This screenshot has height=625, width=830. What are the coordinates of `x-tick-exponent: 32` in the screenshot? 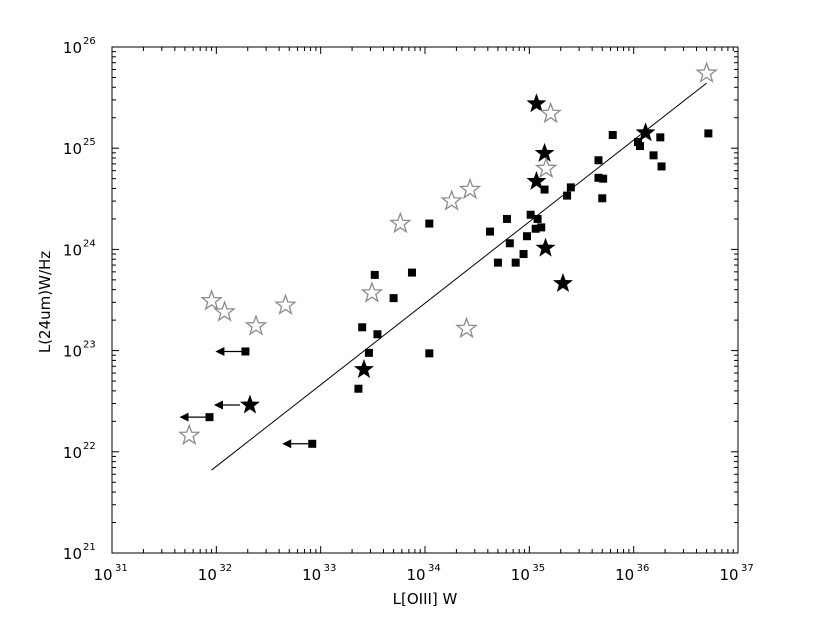 It's located at (225, 568).